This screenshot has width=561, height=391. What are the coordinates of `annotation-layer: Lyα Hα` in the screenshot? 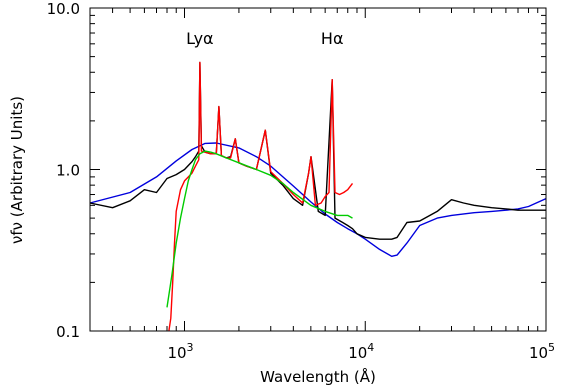 It's located at (264, 38).